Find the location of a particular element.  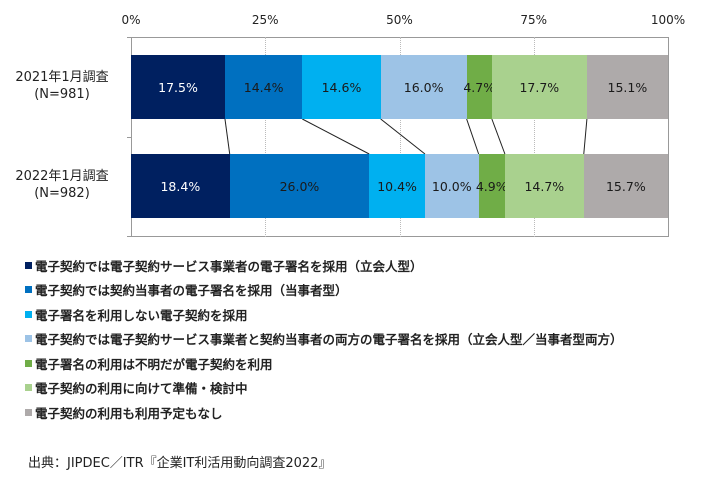

bar-segment: 15.1% is located at coordinates (627, 87).